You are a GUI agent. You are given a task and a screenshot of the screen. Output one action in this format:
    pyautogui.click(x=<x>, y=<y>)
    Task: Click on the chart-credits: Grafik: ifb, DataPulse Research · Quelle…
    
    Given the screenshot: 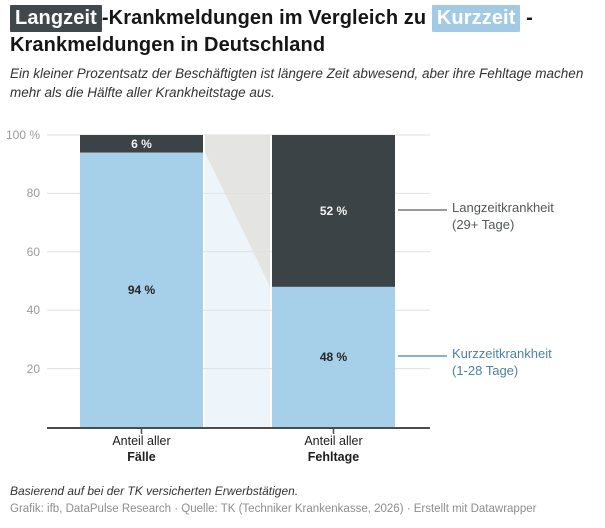 What is the action you would take?
    pyautogui.click(x=273, y=509)
    